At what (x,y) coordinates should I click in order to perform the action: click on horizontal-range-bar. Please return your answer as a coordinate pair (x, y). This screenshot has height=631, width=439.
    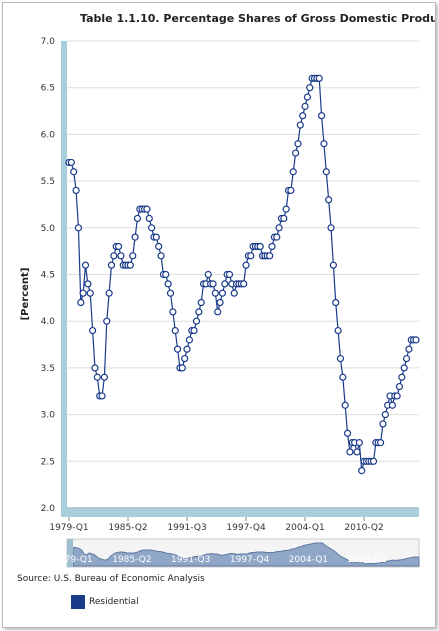
    Looking at the image, I should click on (240, 512).